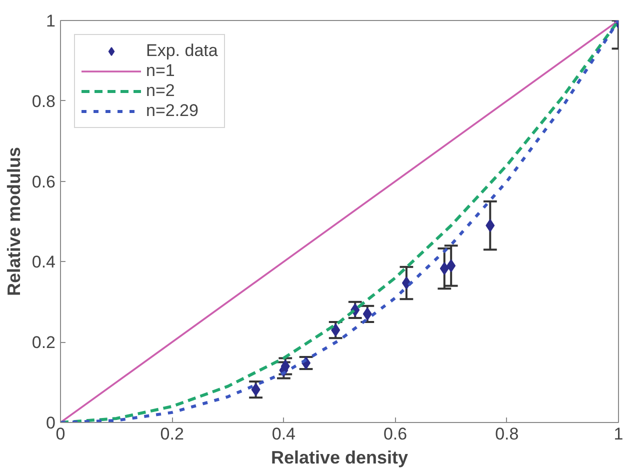 The image size is (642, 476). What do you see at coordinates (14, 221) in the screenshot?
I see `y-axis-title: Relative modulus` at bounding box center [14, 221].